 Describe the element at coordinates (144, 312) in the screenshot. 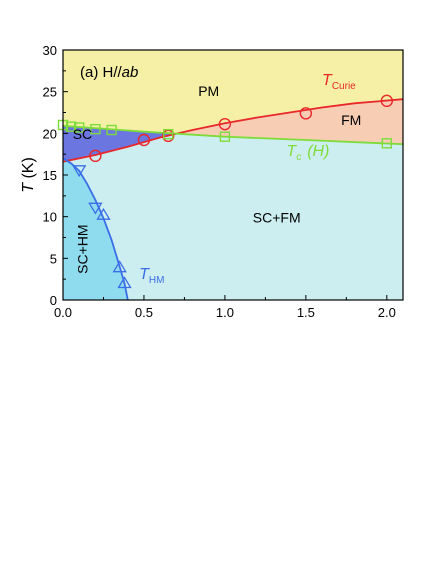

I see `x-tick-label: 0.5` at that location.